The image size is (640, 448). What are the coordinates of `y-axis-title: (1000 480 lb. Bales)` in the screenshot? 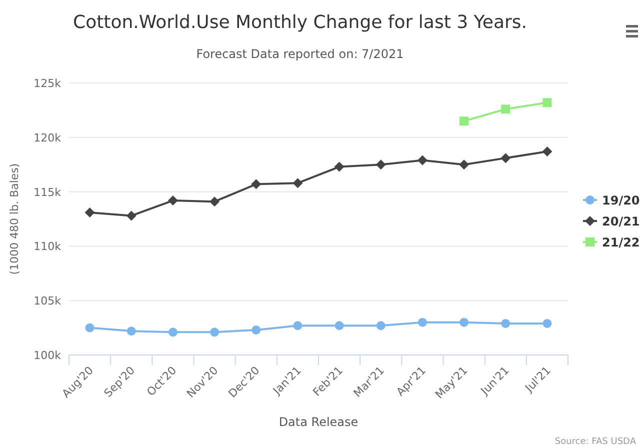 It's located at (14, 219).